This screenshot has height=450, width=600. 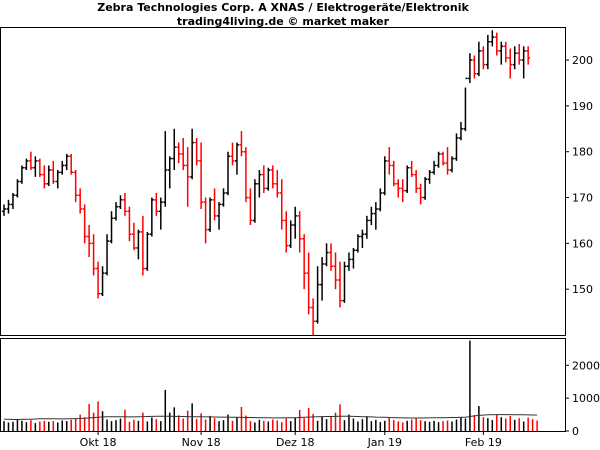 What do you see at coordinates (98, 442) in the screenshot?
I see `date-tick-label: Okt 18` at bounding box center [98, 442].